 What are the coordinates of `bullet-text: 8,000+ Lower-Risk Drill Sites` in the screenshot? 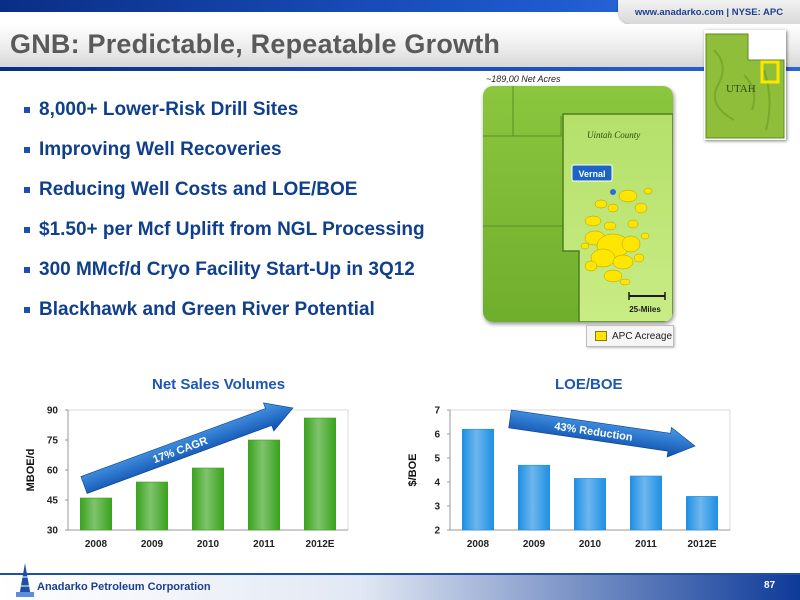 It's located at (169, 109).